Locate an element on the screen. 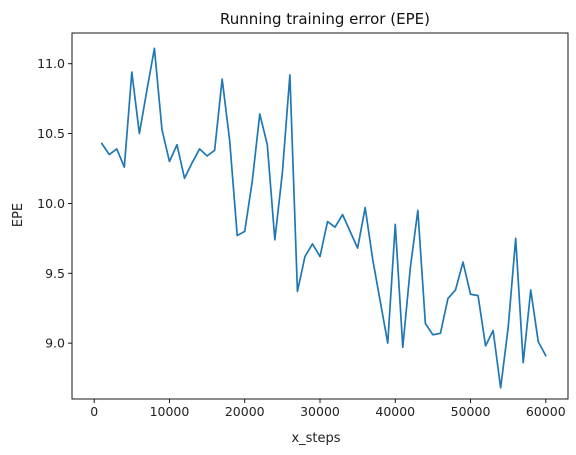 The height and width of the screenshot is (455, 576). x-tick-label: 60000 is located at coordinates (546, 411).